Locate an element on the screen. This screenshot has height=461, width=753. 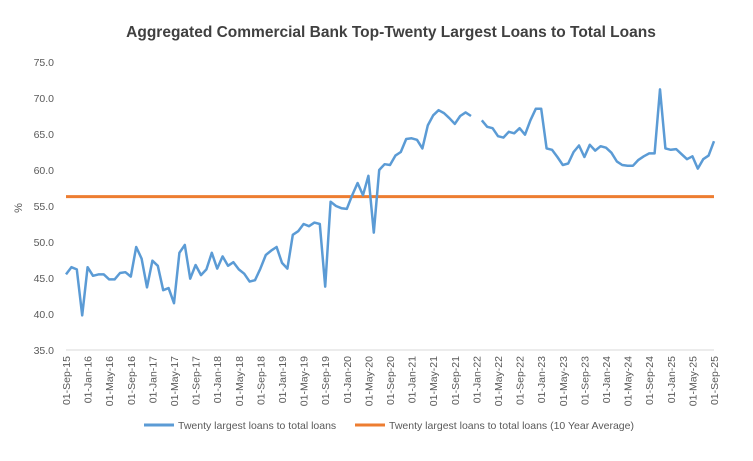
x-tick-label: 01-Jan-21 is located at coordinates (413, 379).